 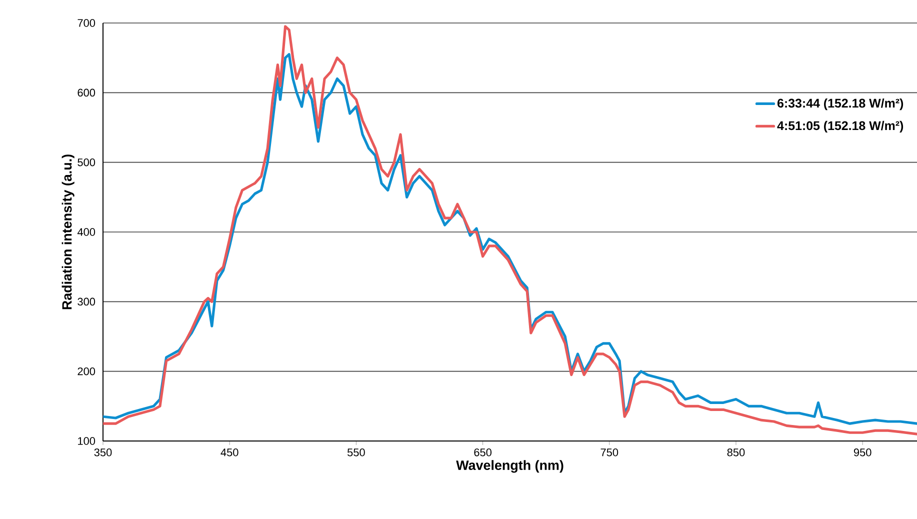 I want to click on y-tick-label: 100, so click(x=87, y=441).